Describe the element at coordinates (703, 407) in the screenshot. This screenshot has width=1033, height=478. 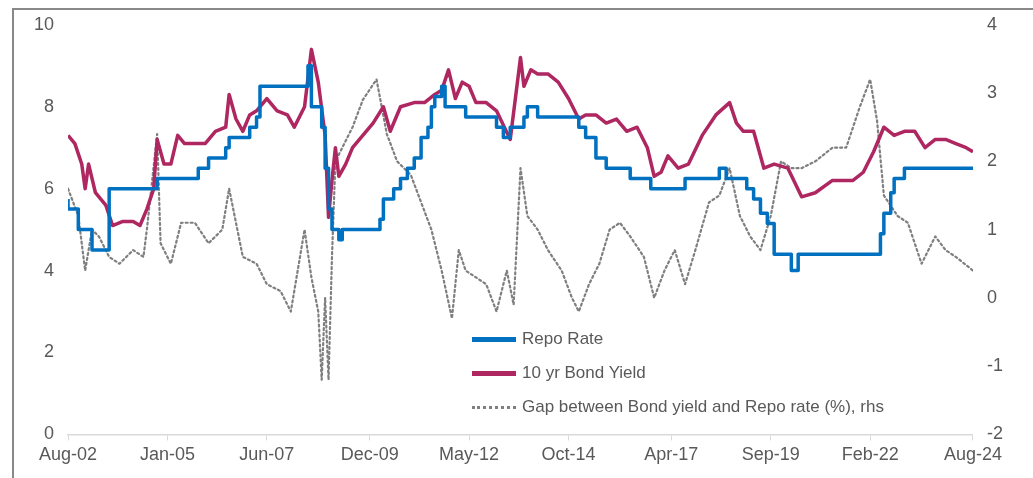
I see `legend-label: Gap between Bond yield and Repo rate (%), rhs` at that location.